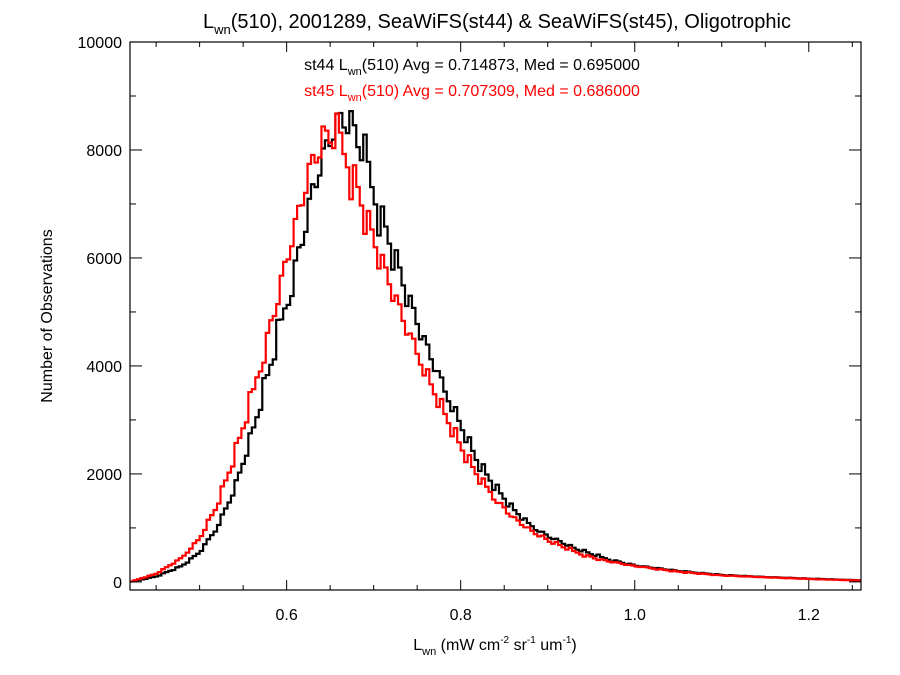  Describe the element at coordinates (104, 367) in the screenshot. I see `y-tick-label: 4000` at that location.